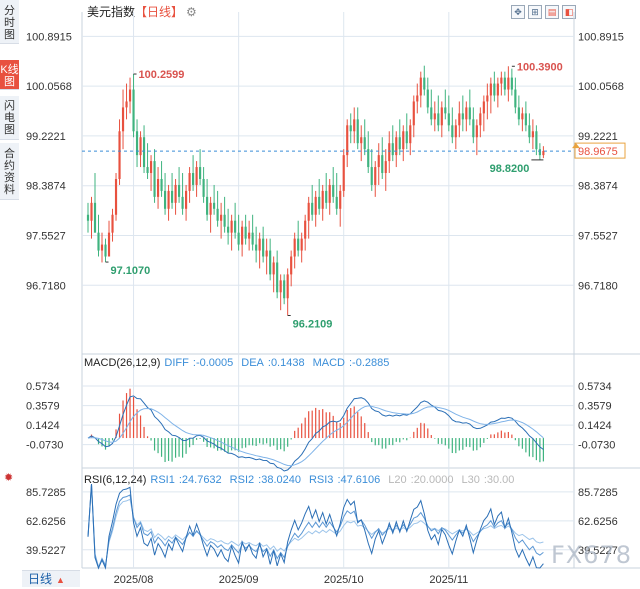  I want to click on move-icon: ✥, so click(518, 12).